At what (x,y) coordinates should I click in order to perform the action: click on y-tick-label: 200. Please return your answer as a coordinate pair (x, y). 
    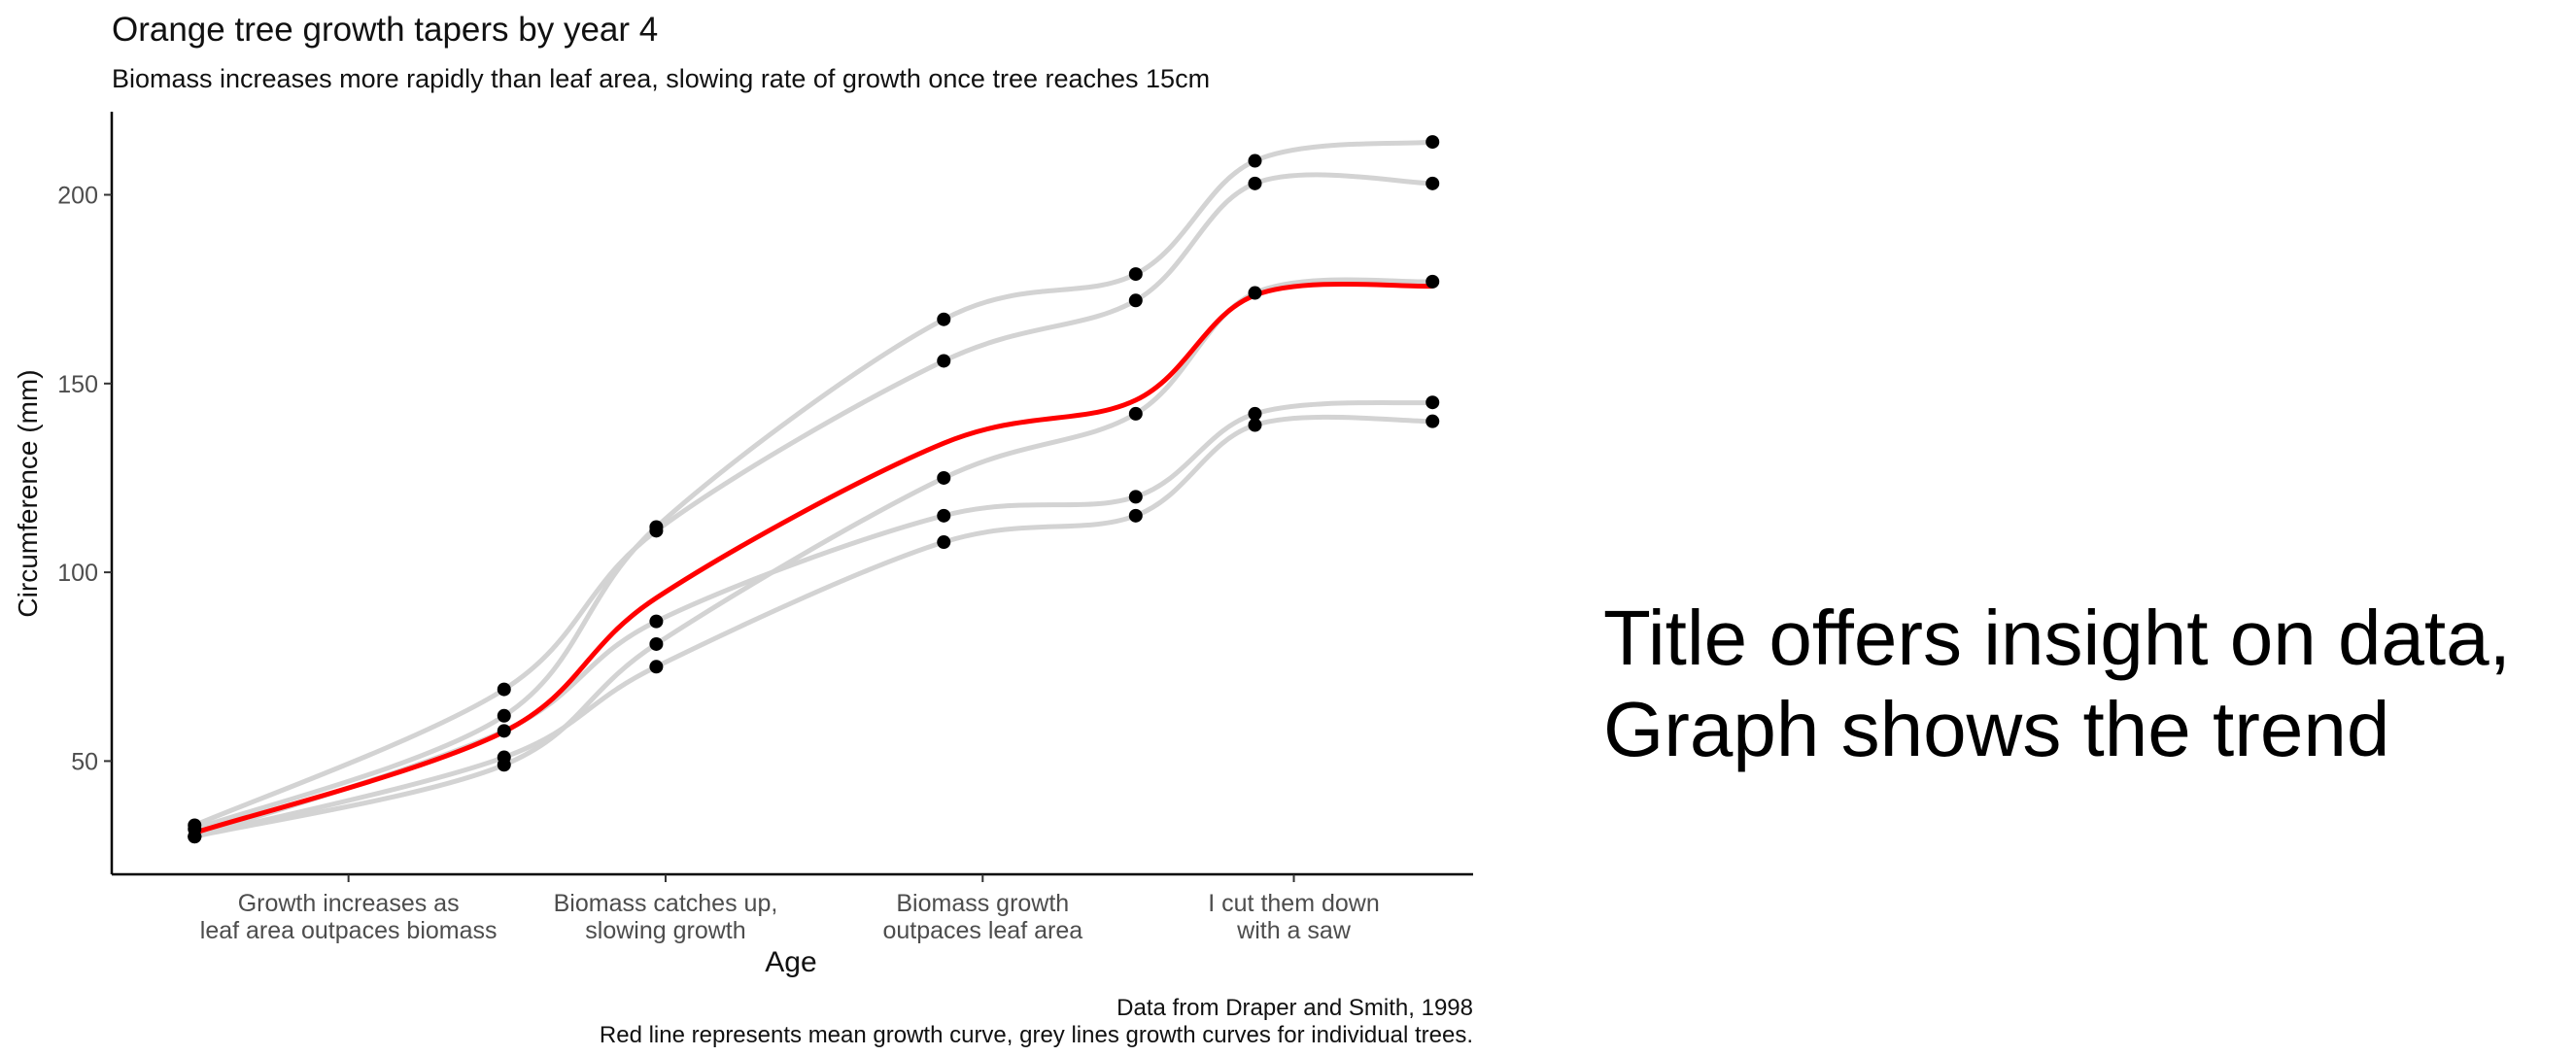
    Looking at the image, I should click on (77, 195).